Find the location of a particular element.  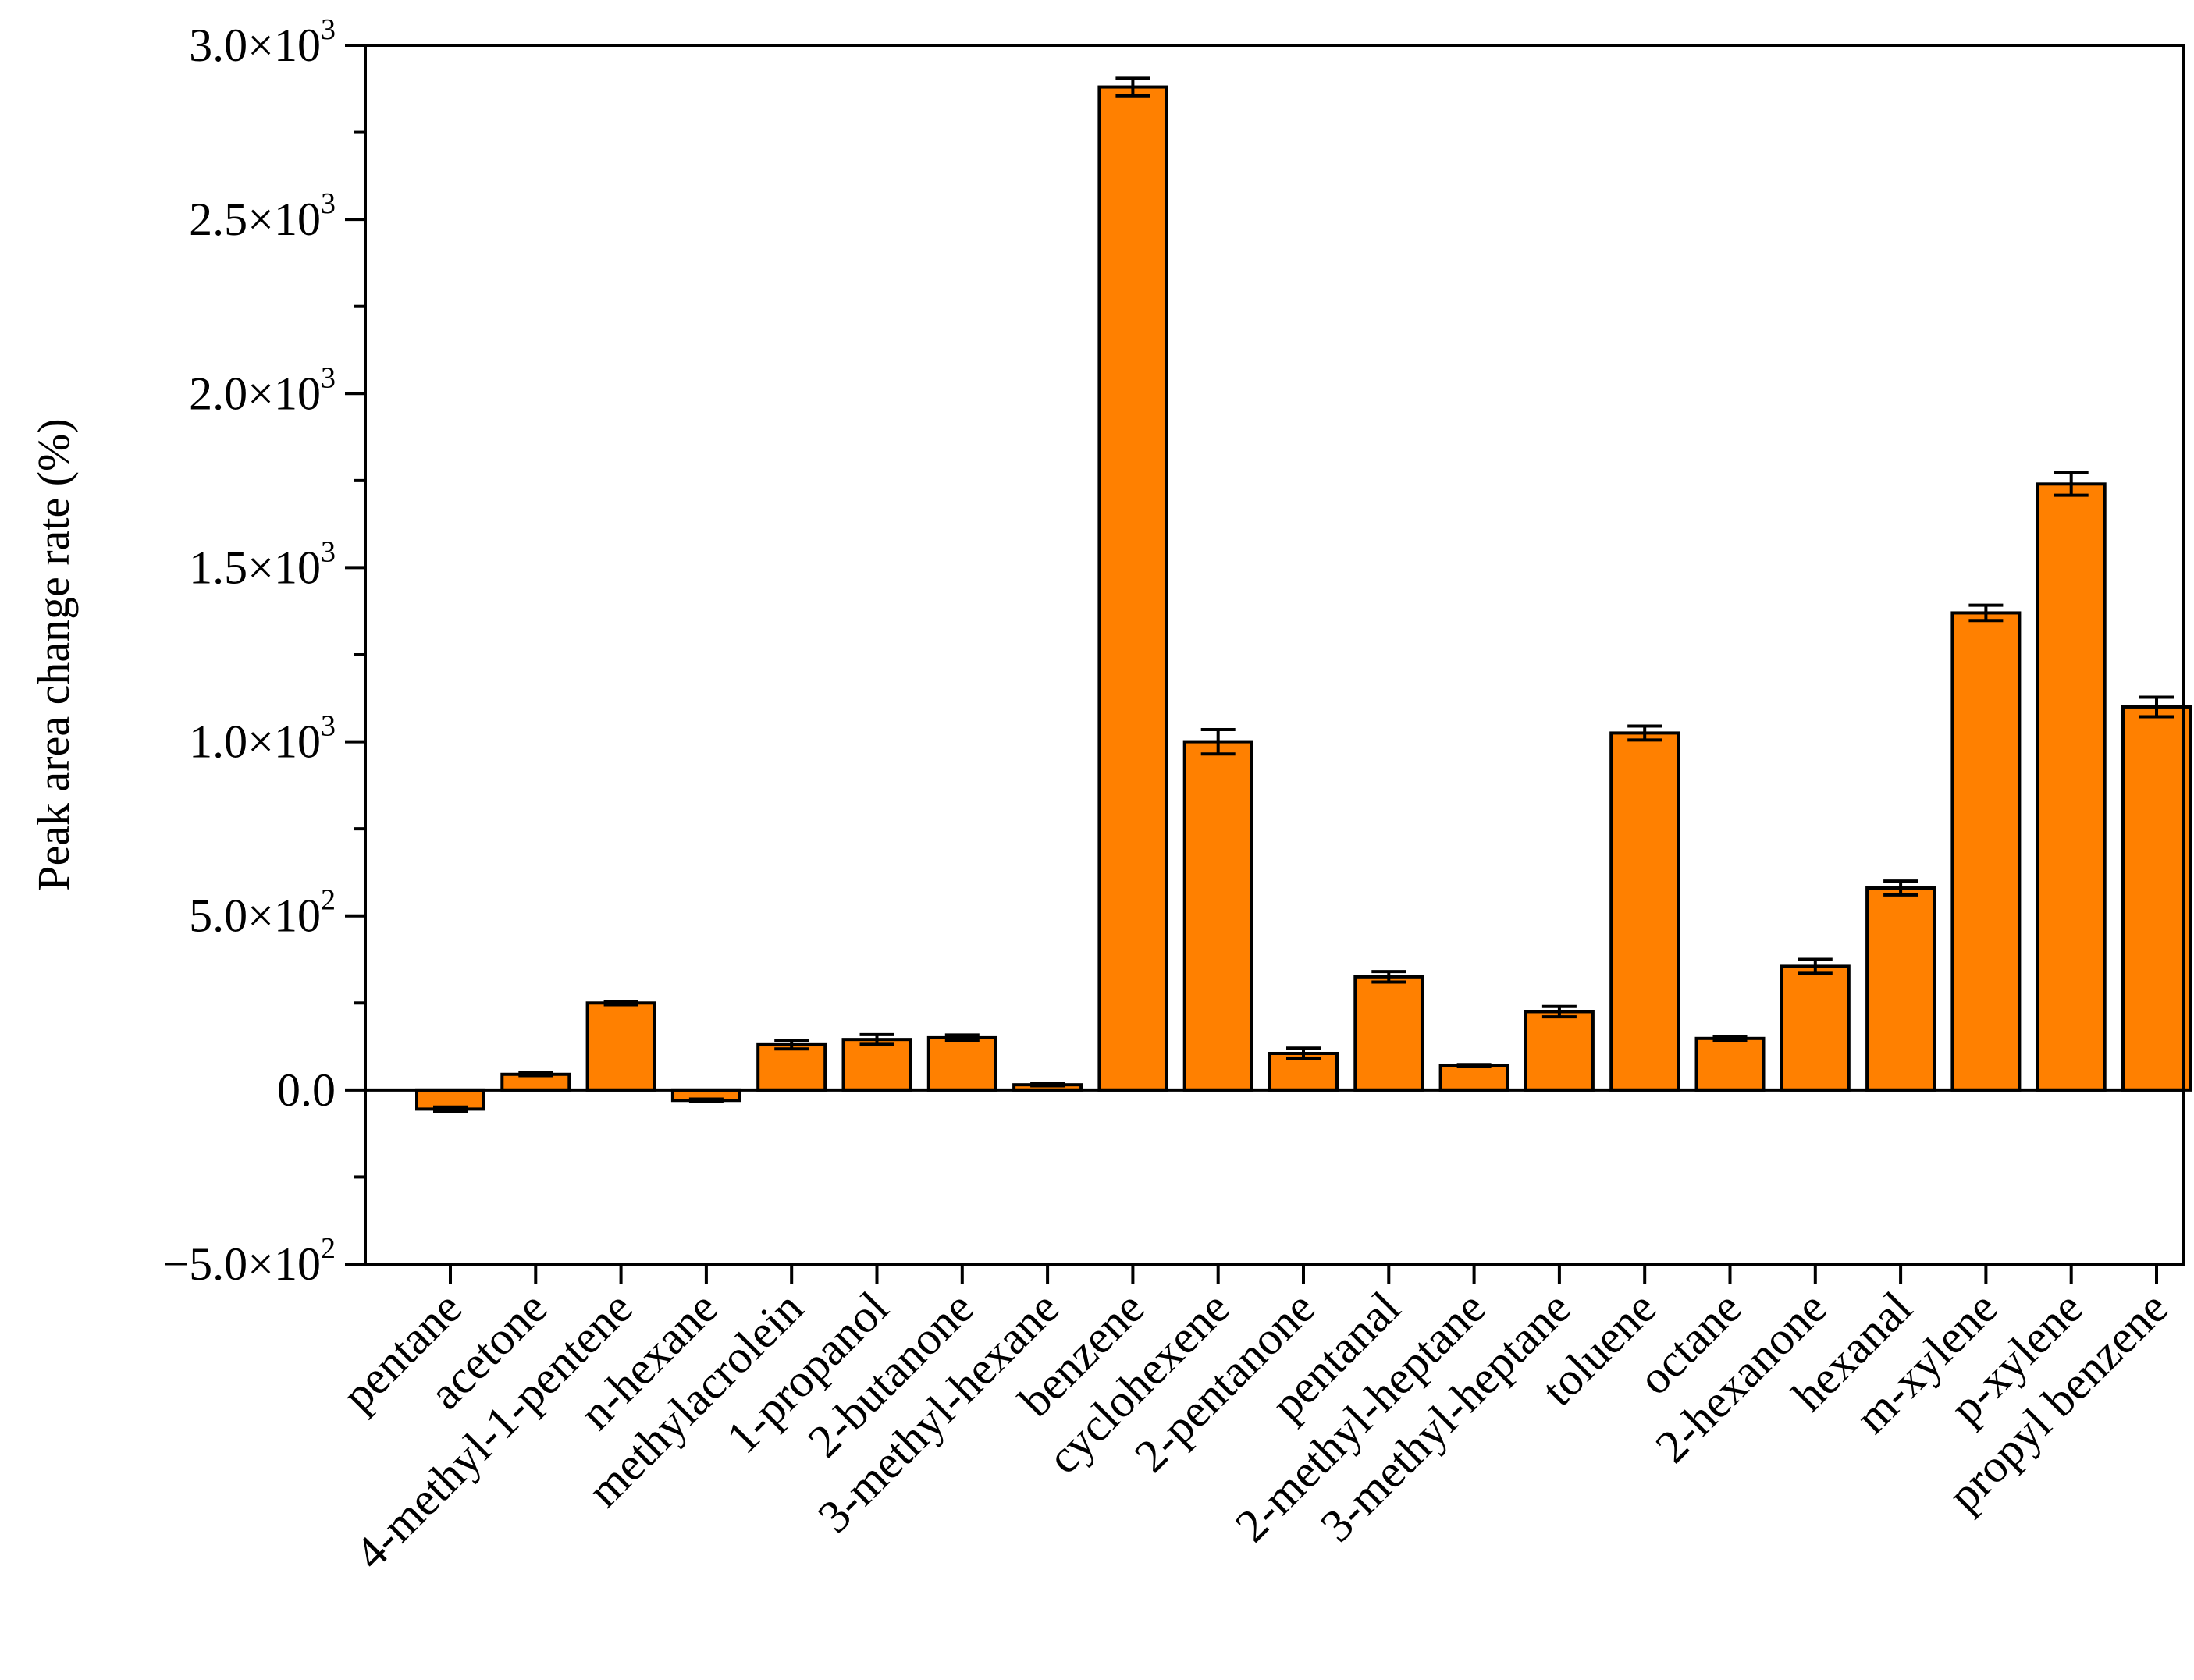

bar-toluene is located at coordinates (1644, 912).